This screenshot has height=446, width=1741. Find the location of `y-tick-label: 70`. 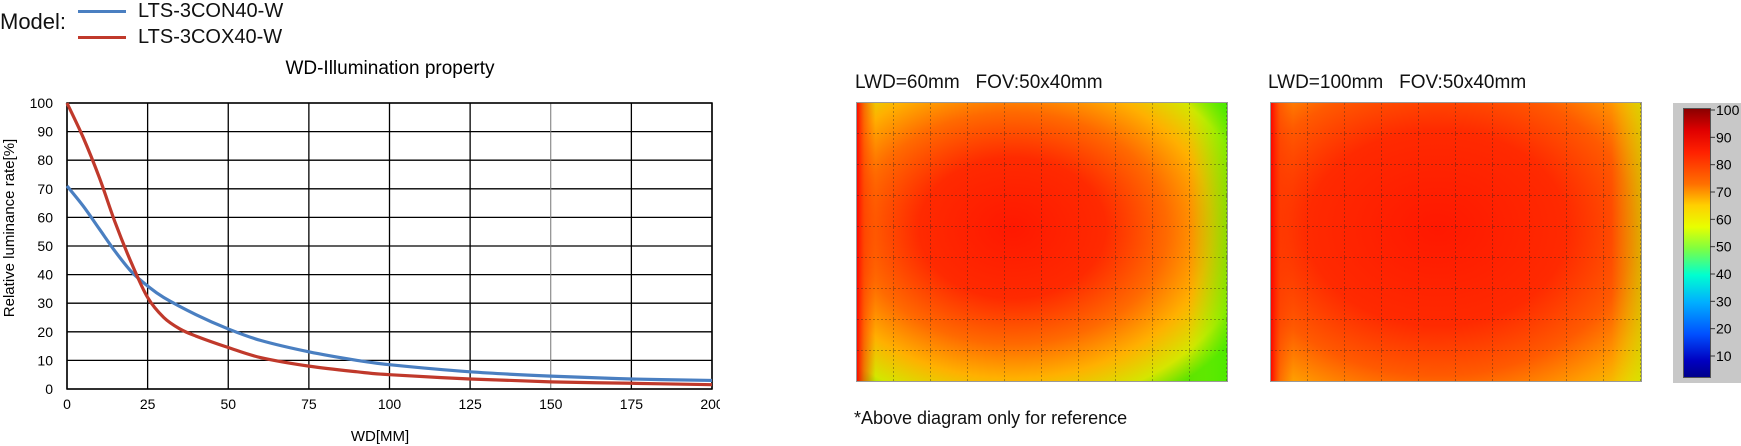

y-tick-label: 70 is located at coordinates (45, 189).